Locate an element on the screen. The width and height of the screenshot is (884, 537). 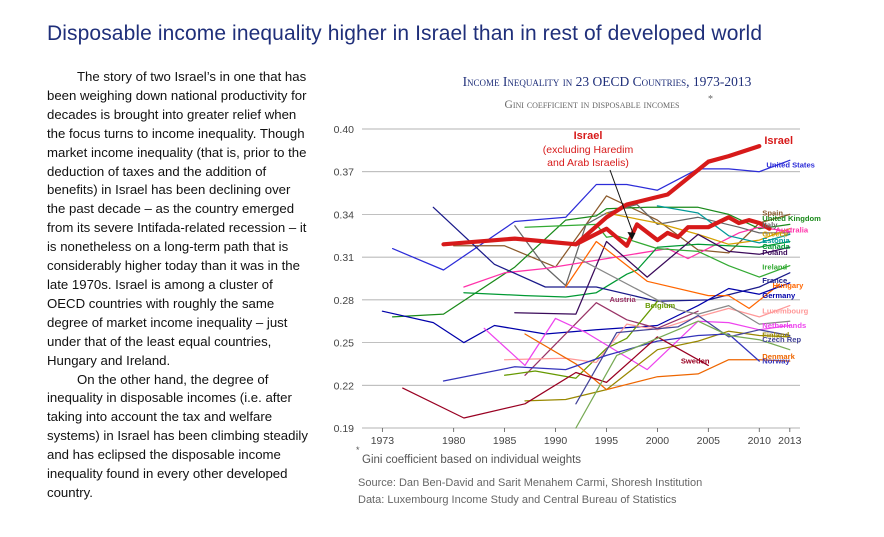
series-label-spain: Spain is located at coordinates (772, 212).